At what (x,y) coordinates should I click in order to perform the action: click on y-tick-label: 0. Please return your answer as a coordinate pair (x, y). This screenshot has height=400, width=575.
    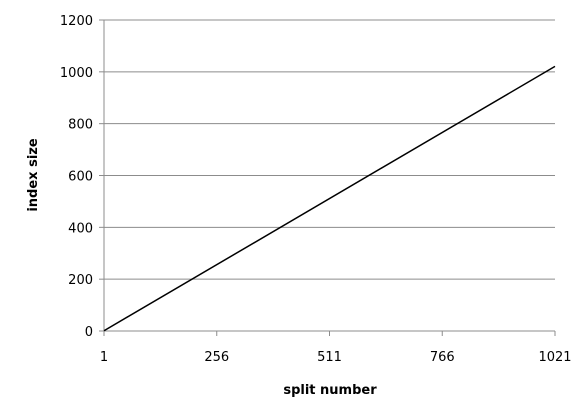
    Looking at the image, I should click on (89, 332).